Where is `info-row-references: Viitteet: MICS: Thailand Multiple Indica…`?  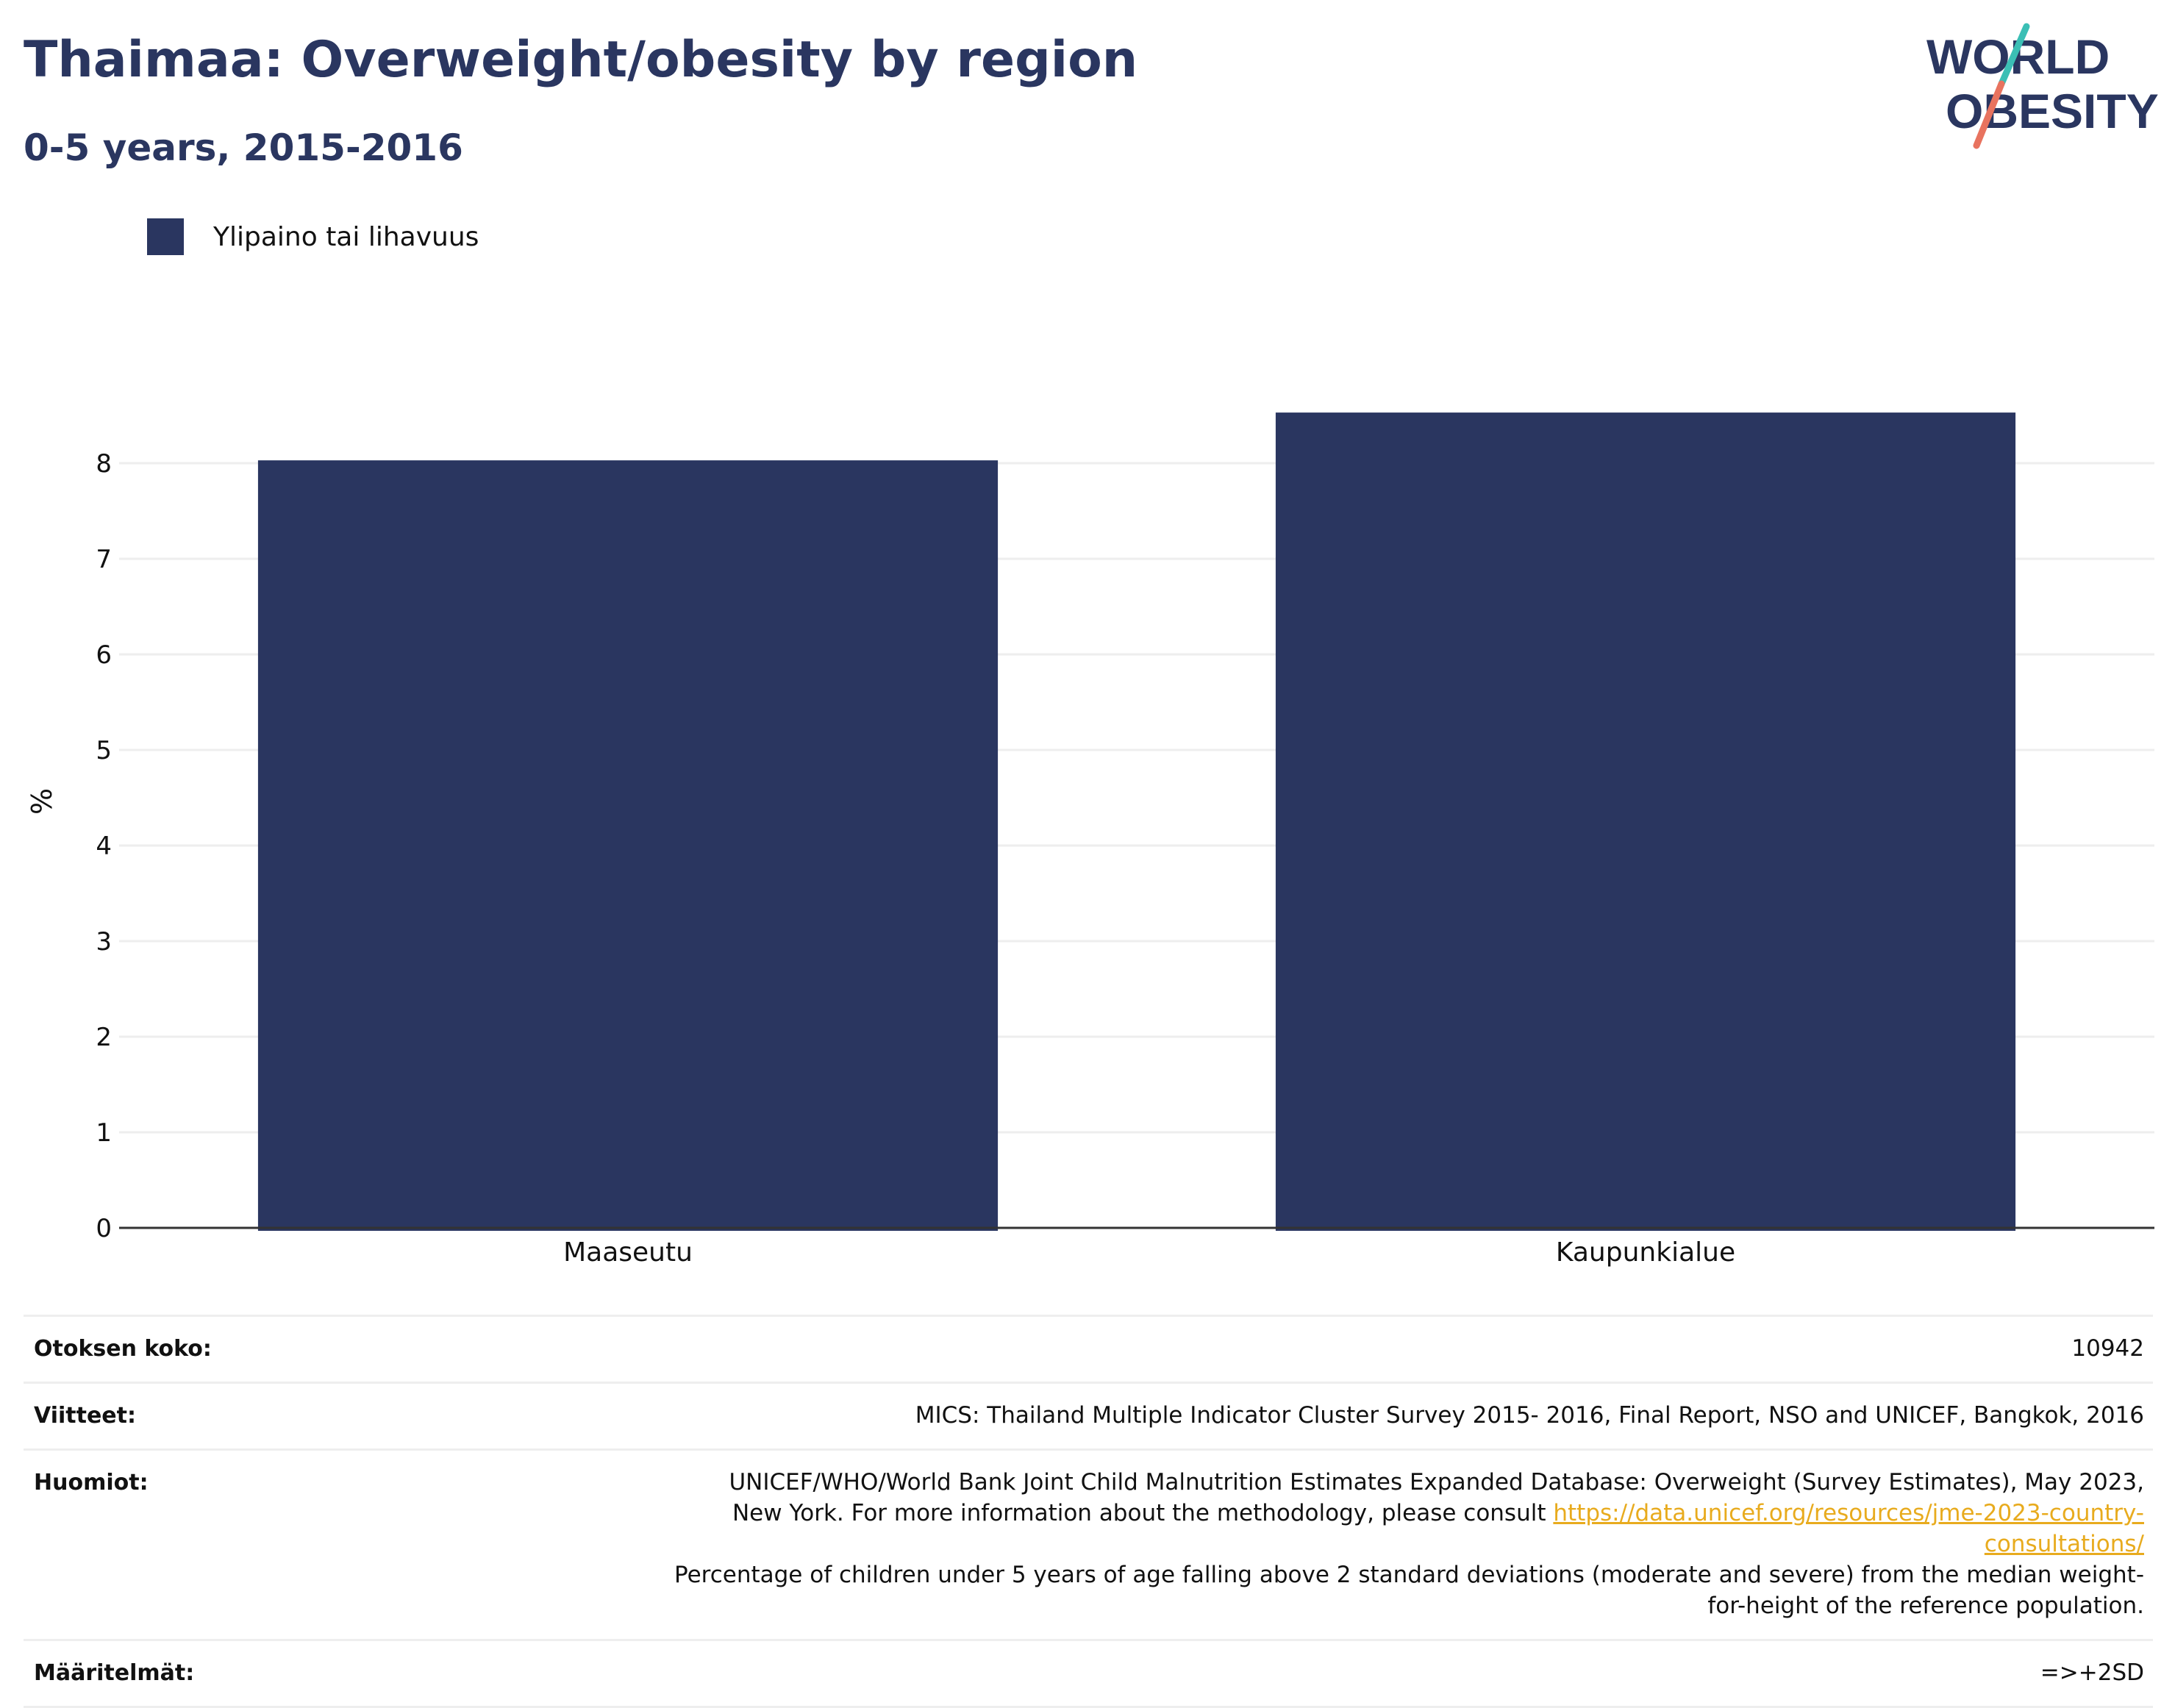
info-row-references: Viitteet: MICS: Thailand Multiple Indica… is located at coordinates (1089, 1415).